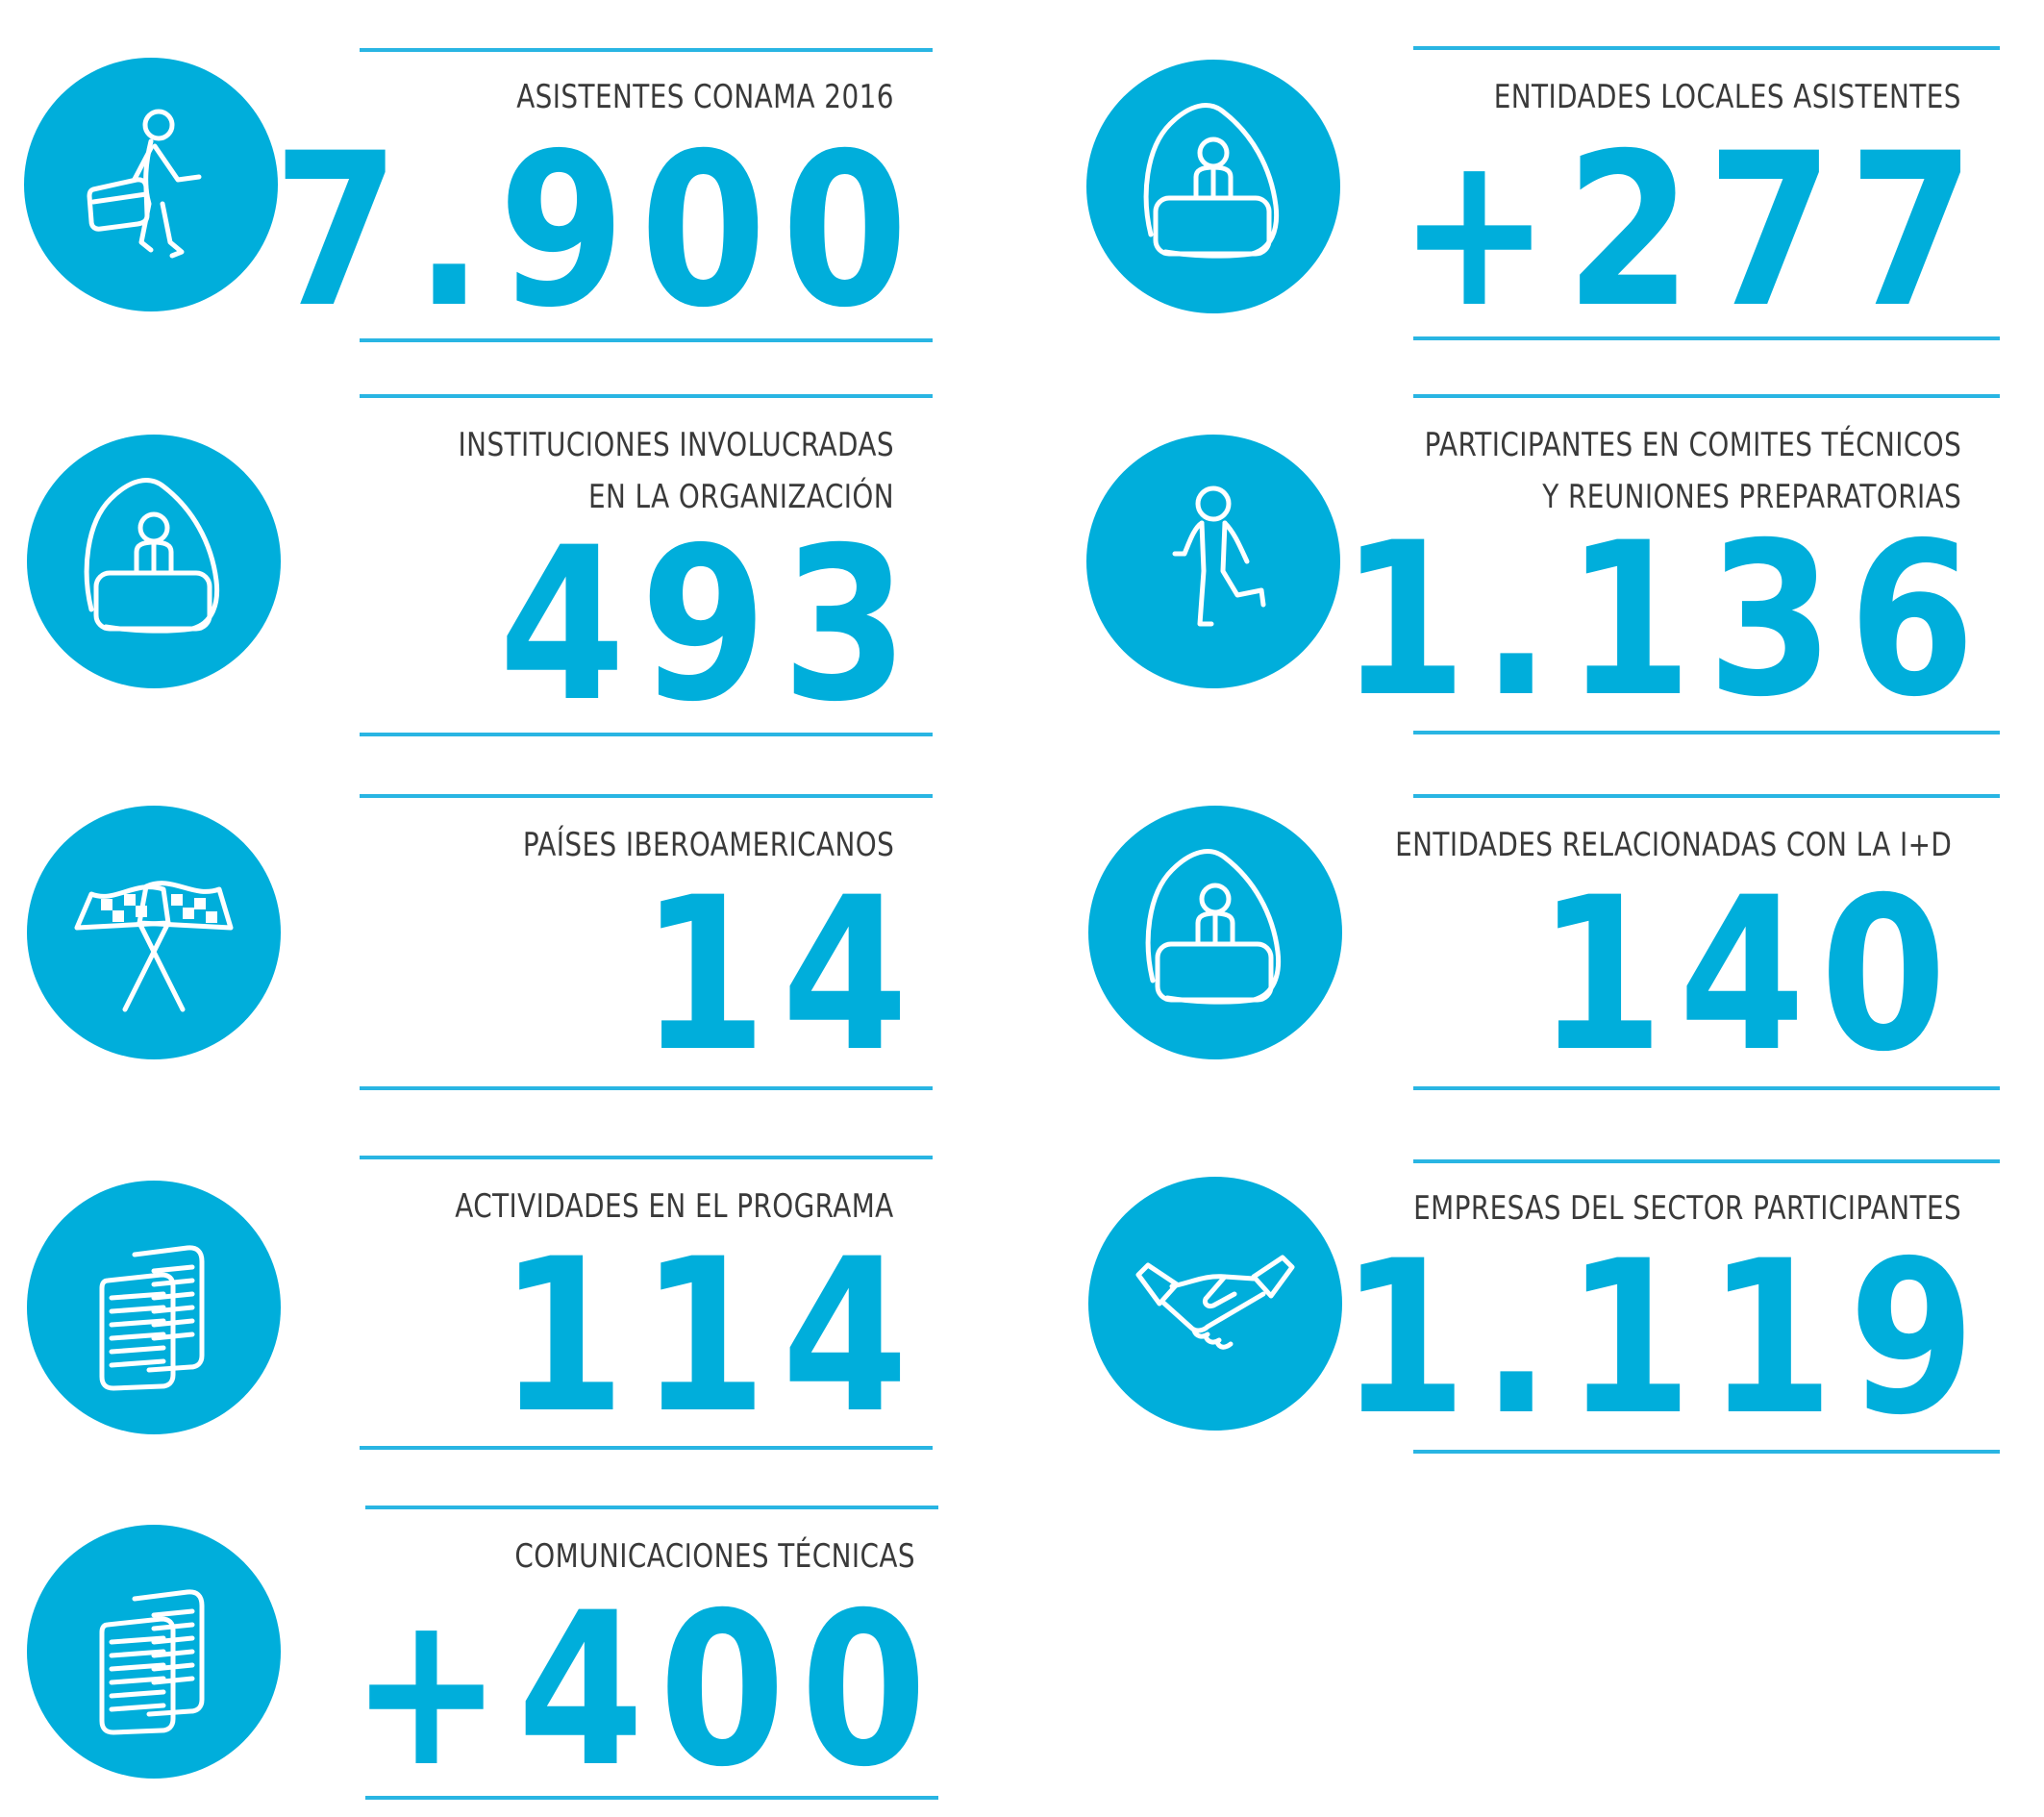 The width and height of the screenshot is (2044, 1817). I want to click on stat-label: ENTIDADES RELACIONADAS CON LA I+D, so click(1673, 845).